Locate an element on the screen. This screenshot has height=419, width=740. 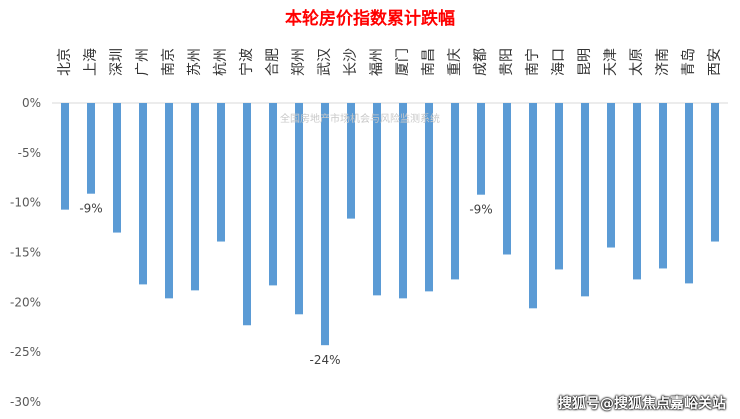
y-tick-label: 0% is located at coordinates (31, 103).